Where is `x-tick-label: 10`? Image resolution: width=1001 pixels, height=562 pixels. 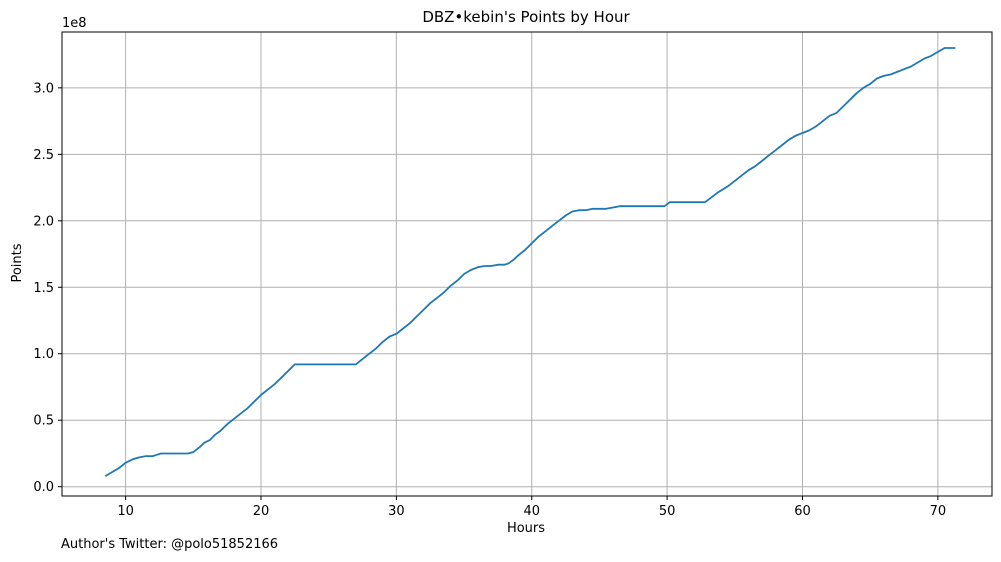 x-tick-label: 10 is located at coordinates (125, 511).